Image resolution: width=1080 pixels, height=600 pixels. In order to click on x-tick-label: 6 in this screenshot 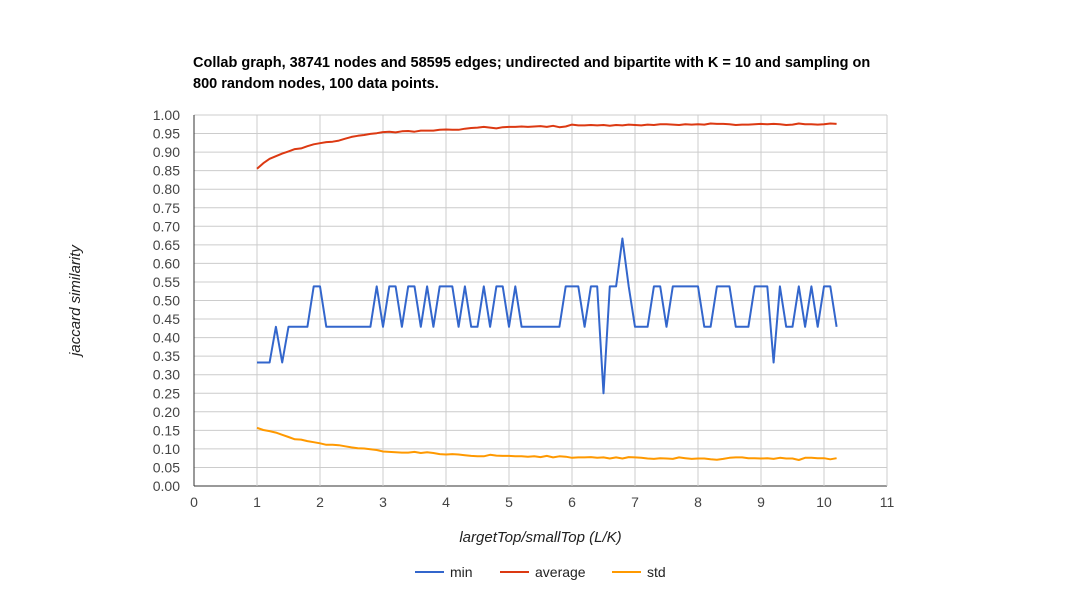, I will do `click(572, 502)`.